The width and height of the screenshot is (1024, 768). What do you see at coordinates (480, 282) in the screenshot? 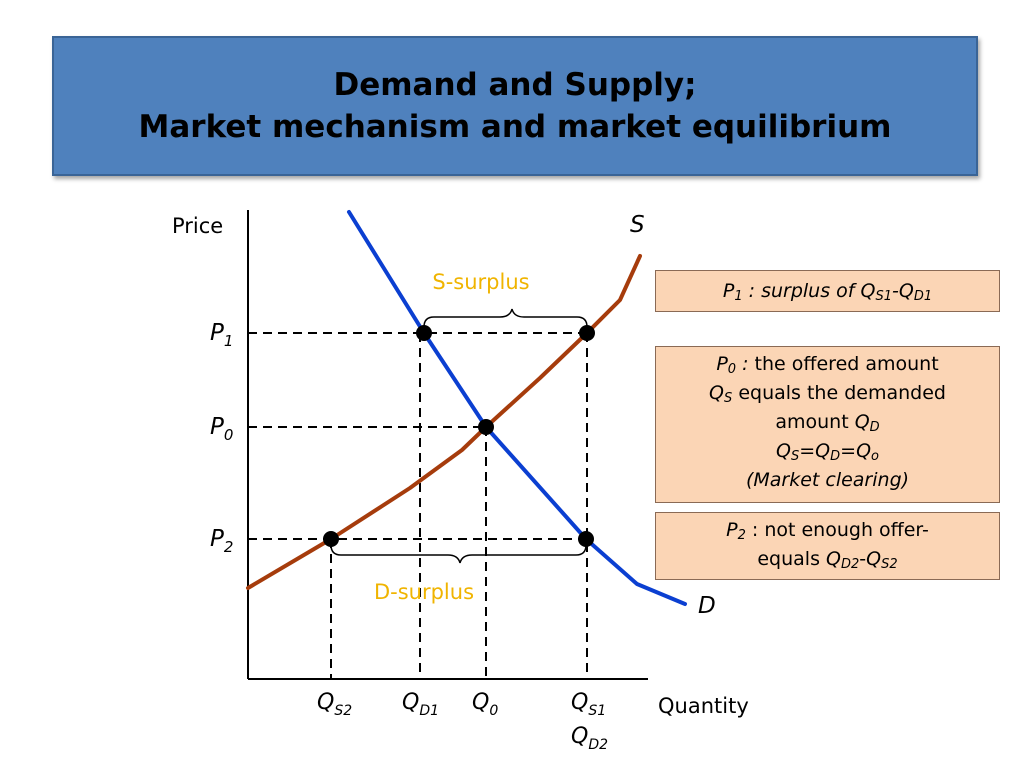
I see `s-surplus-label: S-surplus` at bounding box center [480, 282].